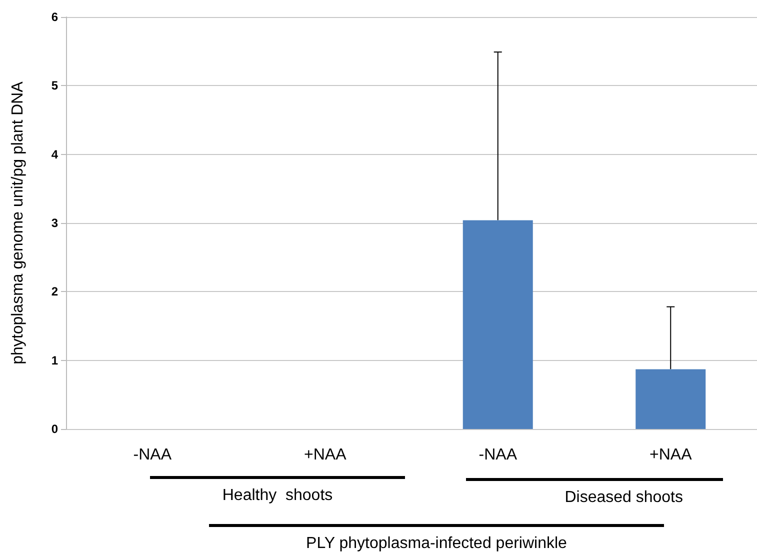  What do you see at coordinates (54, 429) in the screenshot?
I see `y-tick-label: 0` at bounding box center [54, 429].